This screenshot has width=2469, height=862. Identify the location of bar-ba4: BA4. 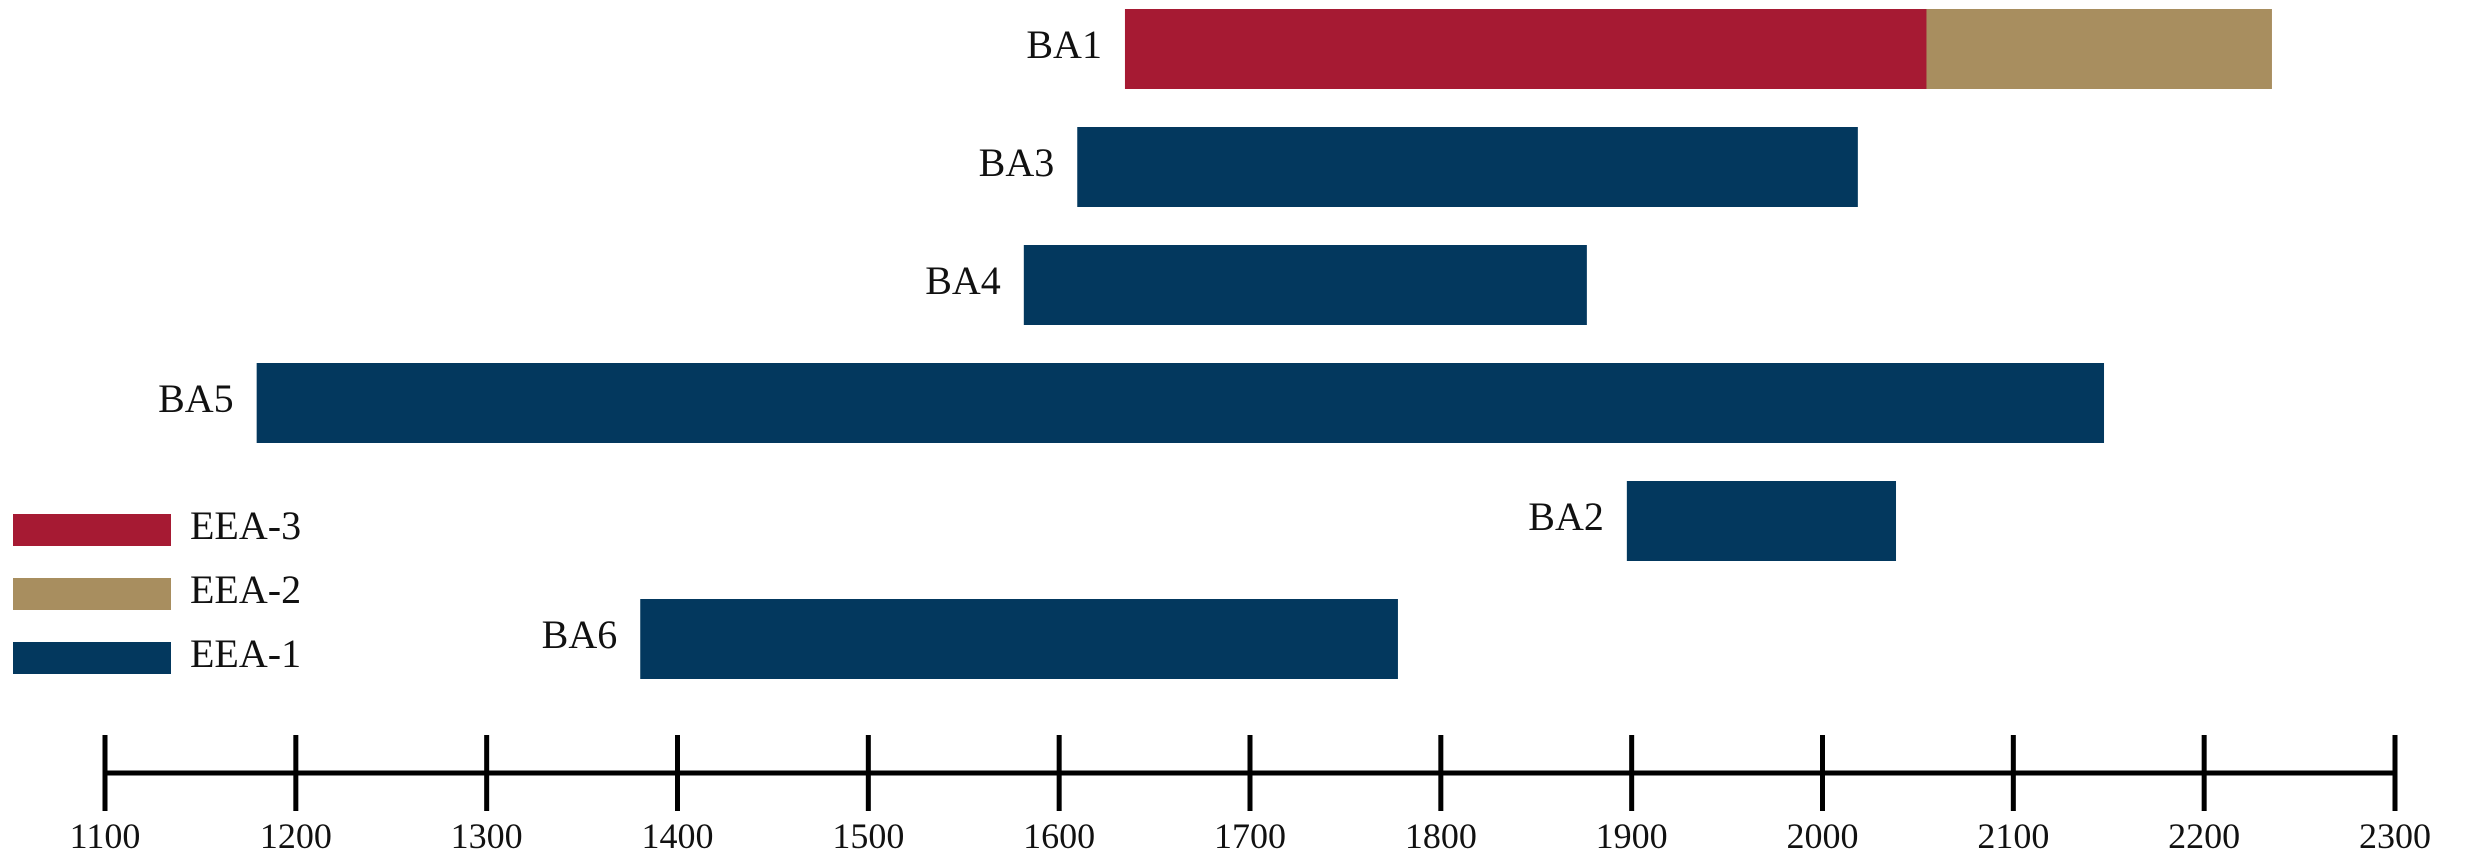
(1256, 285).